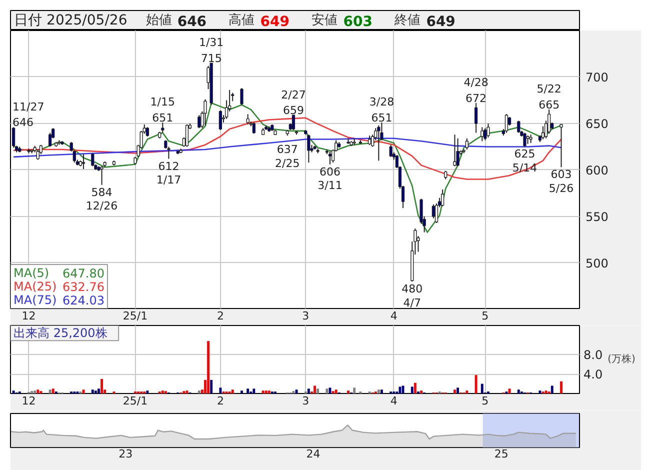 Image resolution: width=653 pixels, height=470 pixels. What do you see at coordinates (28, 115) in the screenshot?
I see `annotation: 11/27 646` at bounding box center [28, 115].